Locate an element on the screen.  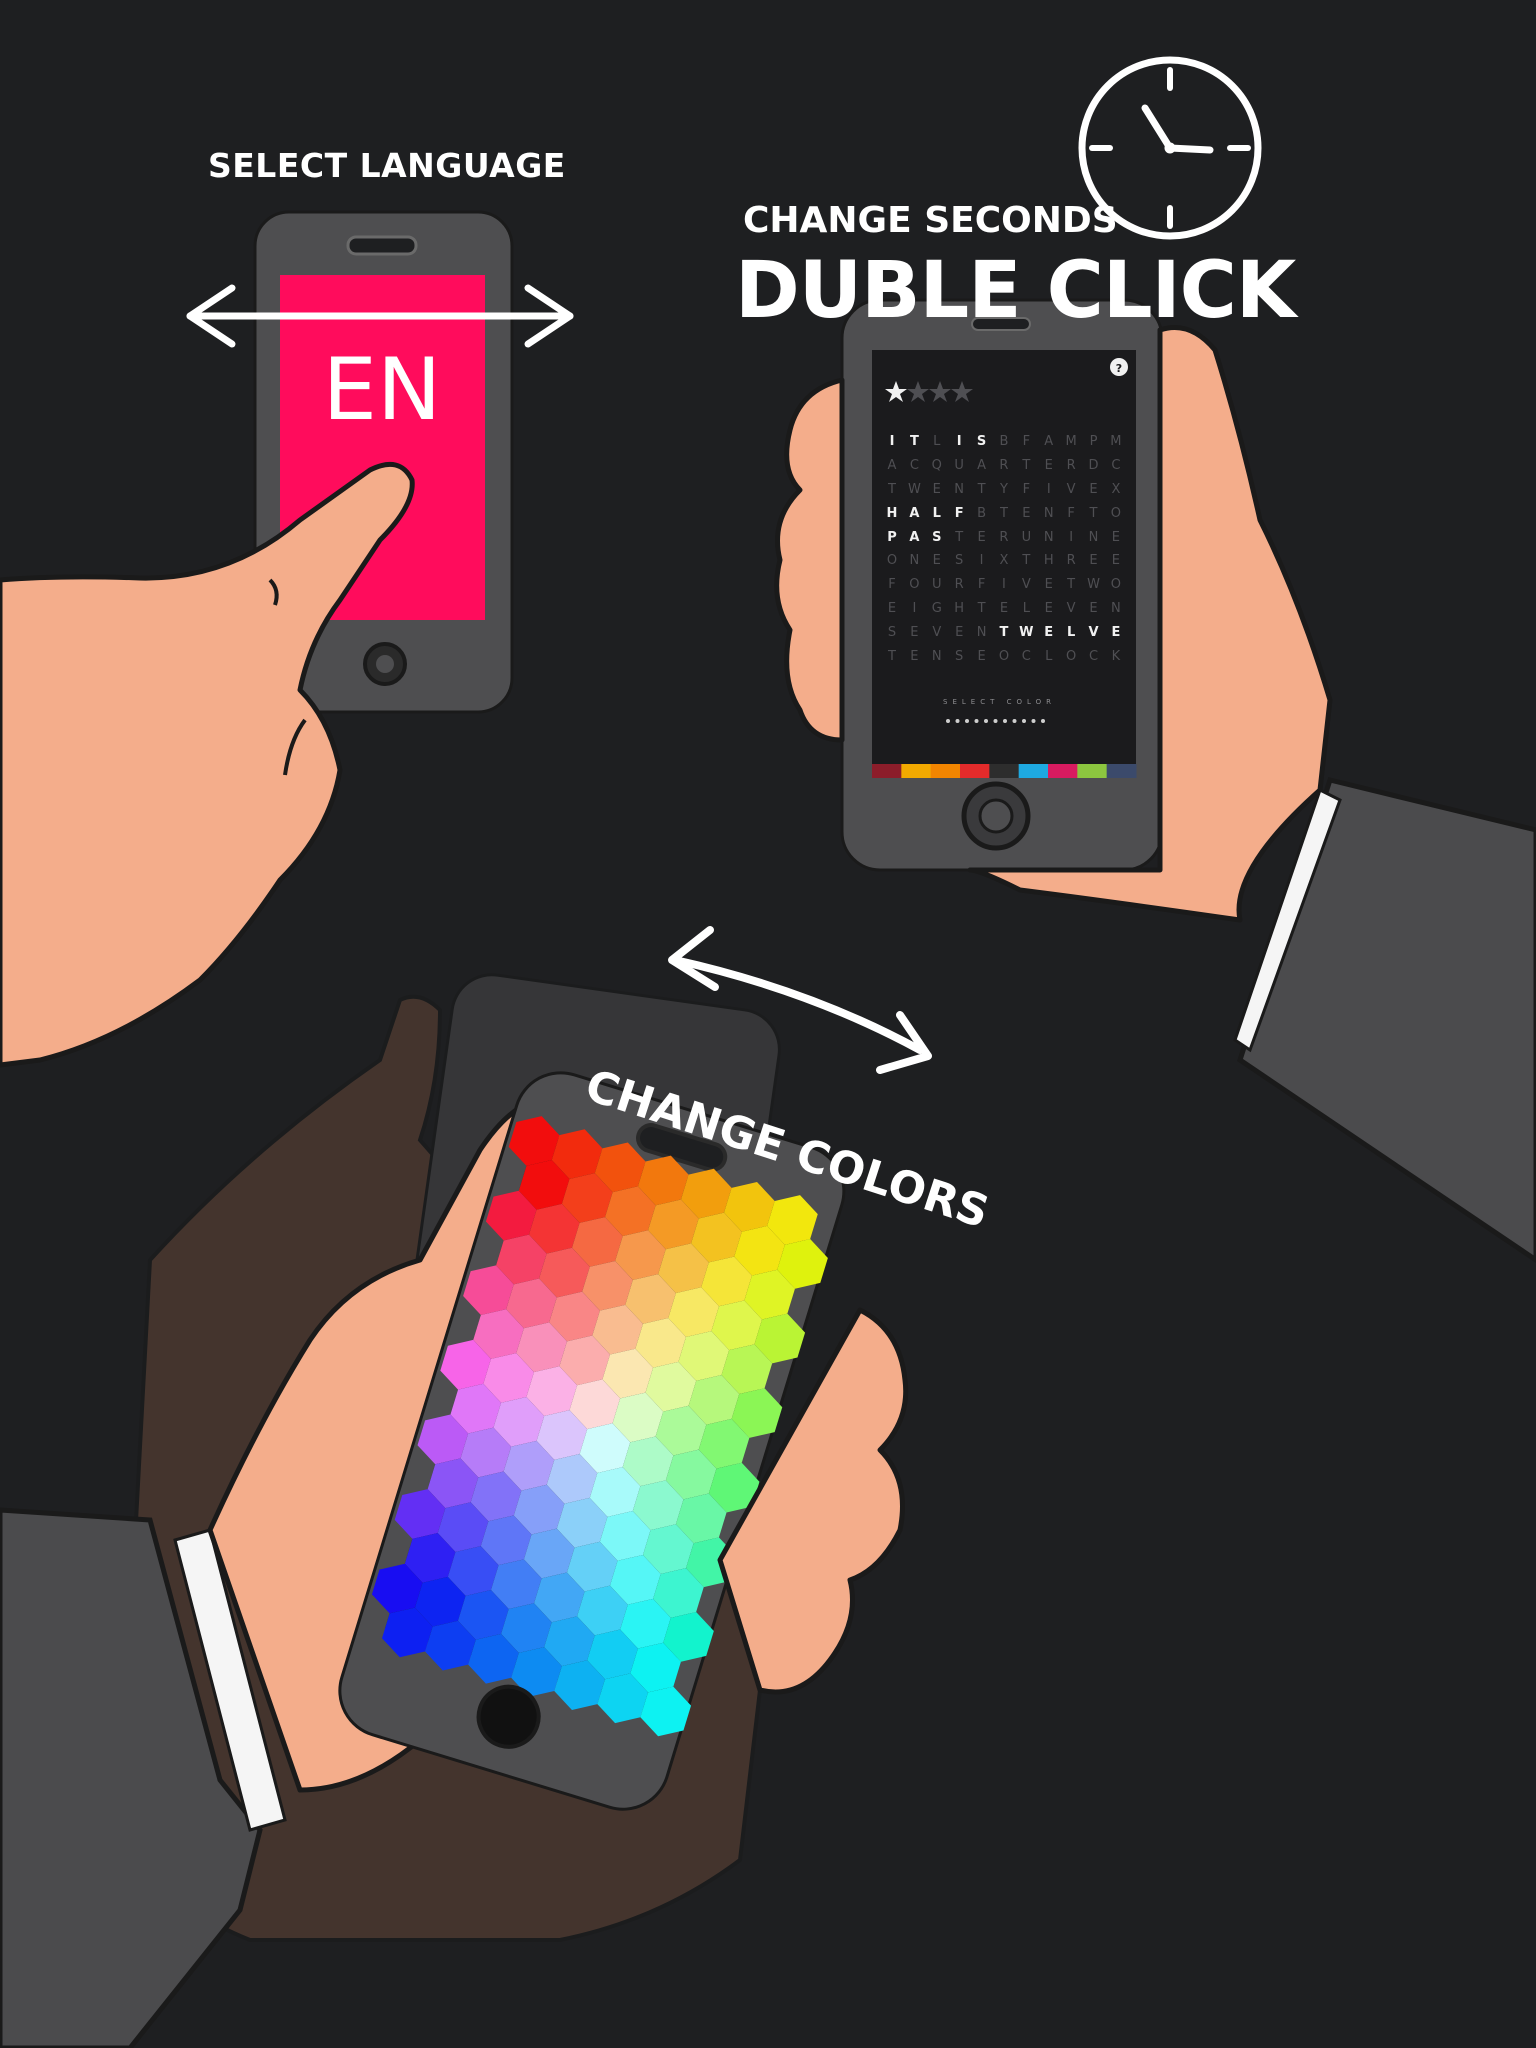
color-dots is located at coordinates (995, 721).